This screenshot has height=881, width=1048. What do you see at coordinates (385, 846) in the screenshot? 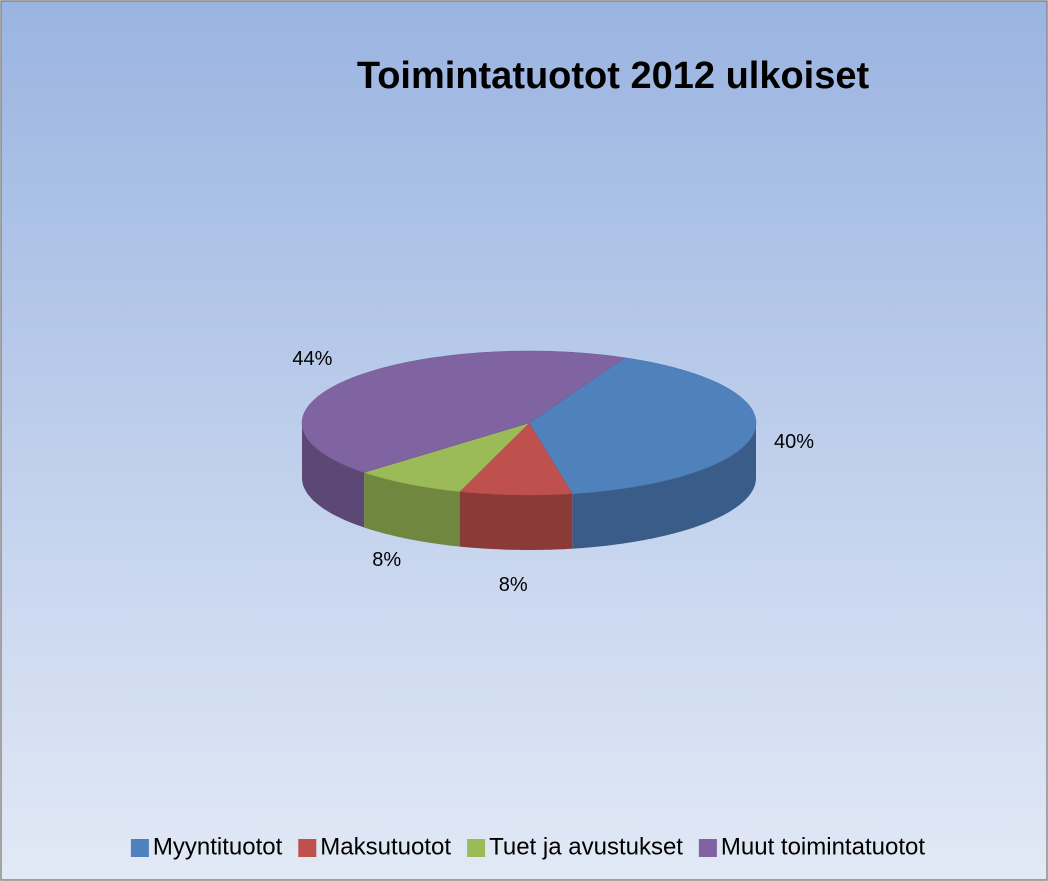
I see `legend-label: Maksutuotot` at bounding box center [385, 846].